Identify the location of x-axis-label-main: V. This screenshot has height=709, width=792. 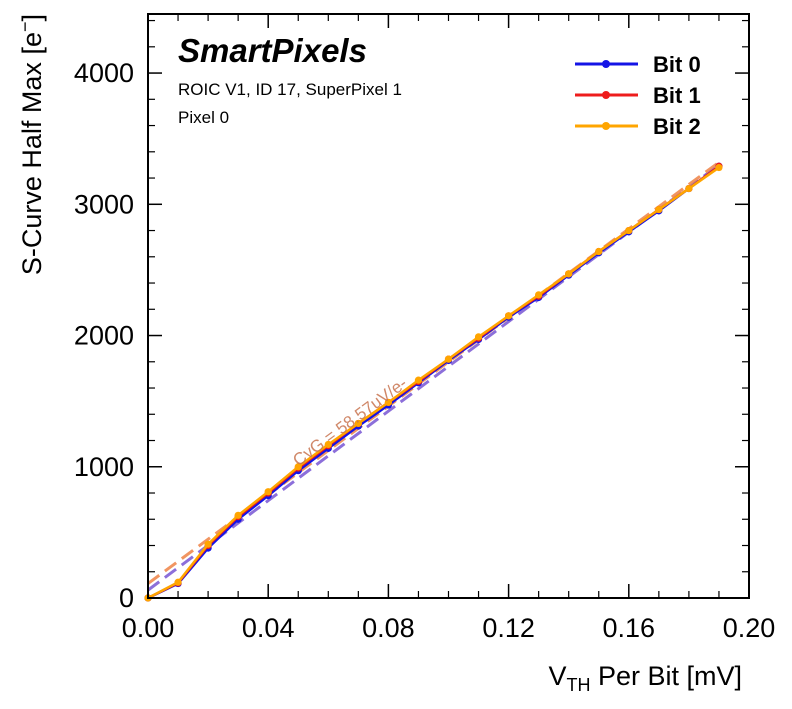
(557, 676).